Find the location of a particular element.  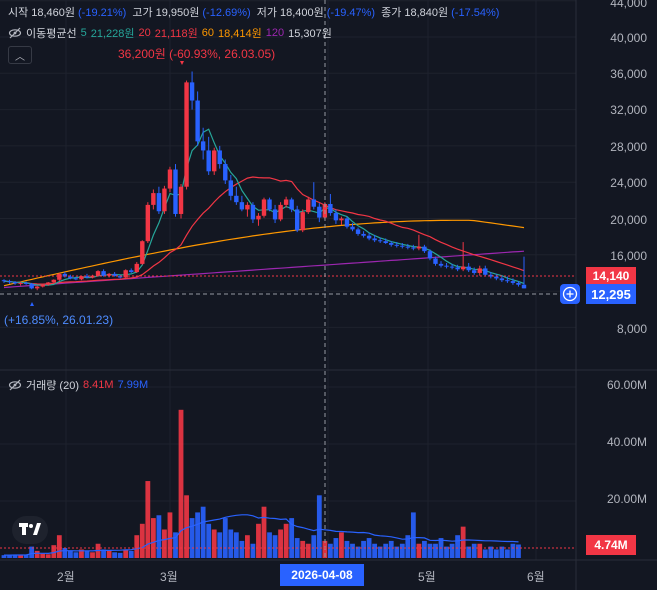

volume-ma-value: 7.99M is located at coordinates (133, 385).